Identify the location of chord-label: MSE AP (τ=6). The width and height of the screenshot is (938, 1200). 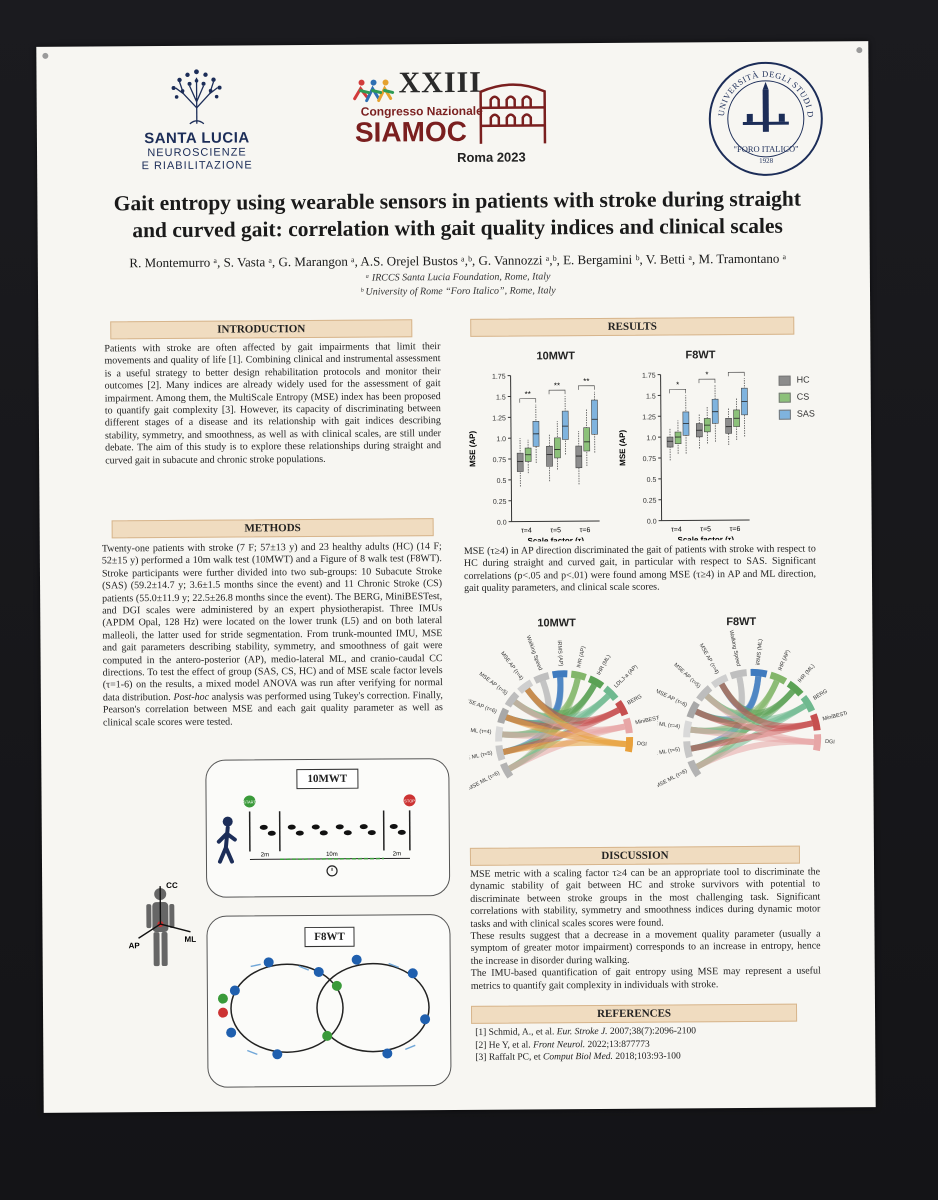
(482, 706).